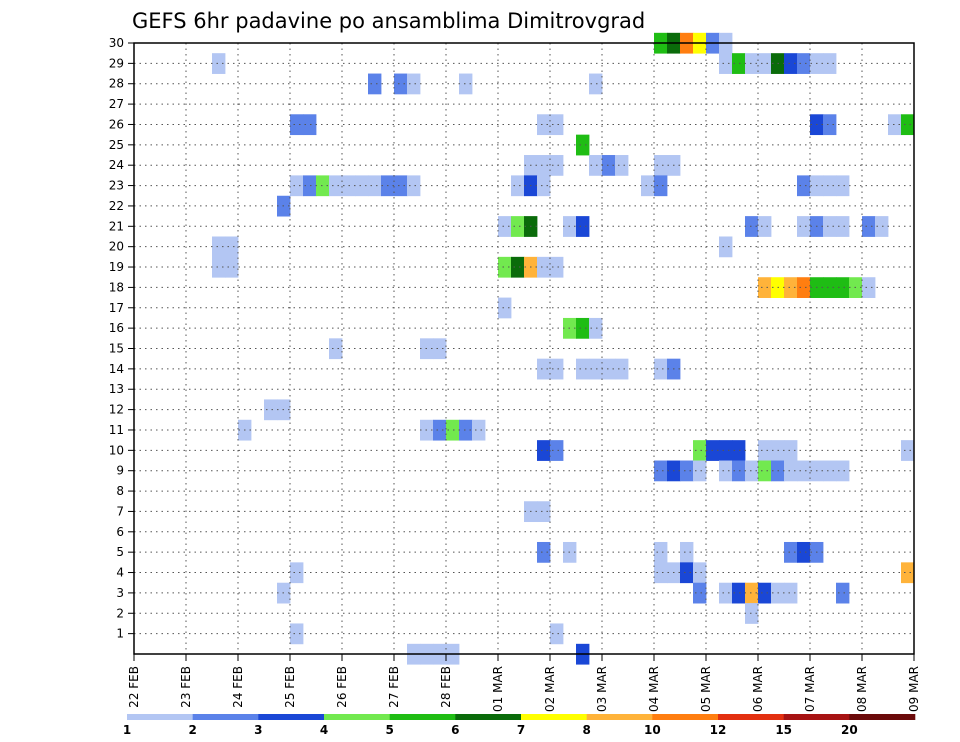  I want to click on colorbar: 1 2 3 4 5 6 7 8 10 12 15 20, so click(519, 725).